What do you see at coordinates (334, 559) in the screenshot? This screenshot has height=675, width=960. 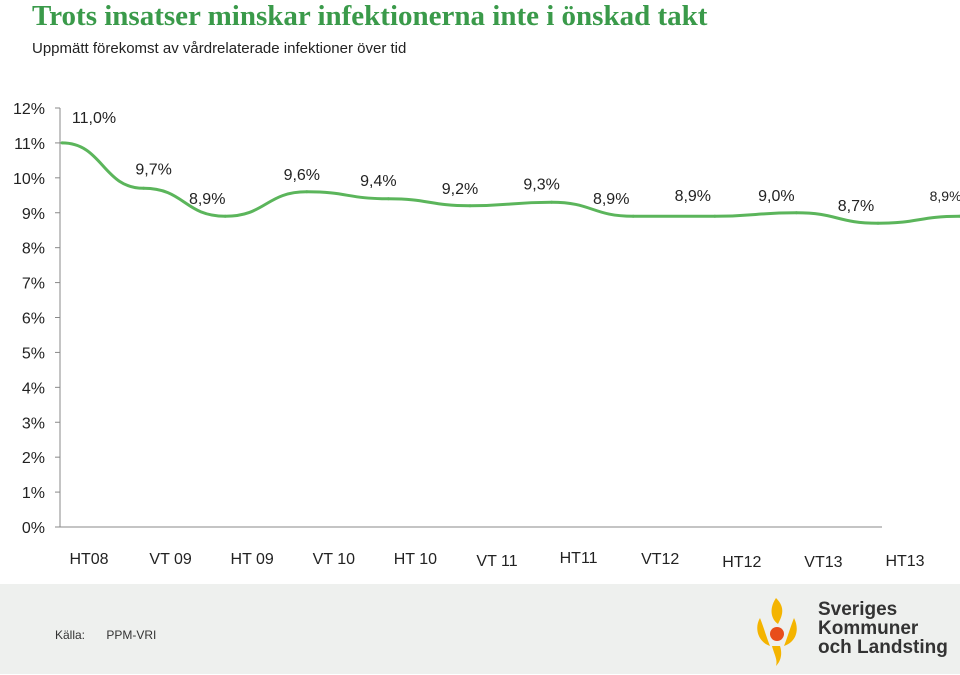 I see `x-tick-label: VT 10` at bounding box center [334, 559].